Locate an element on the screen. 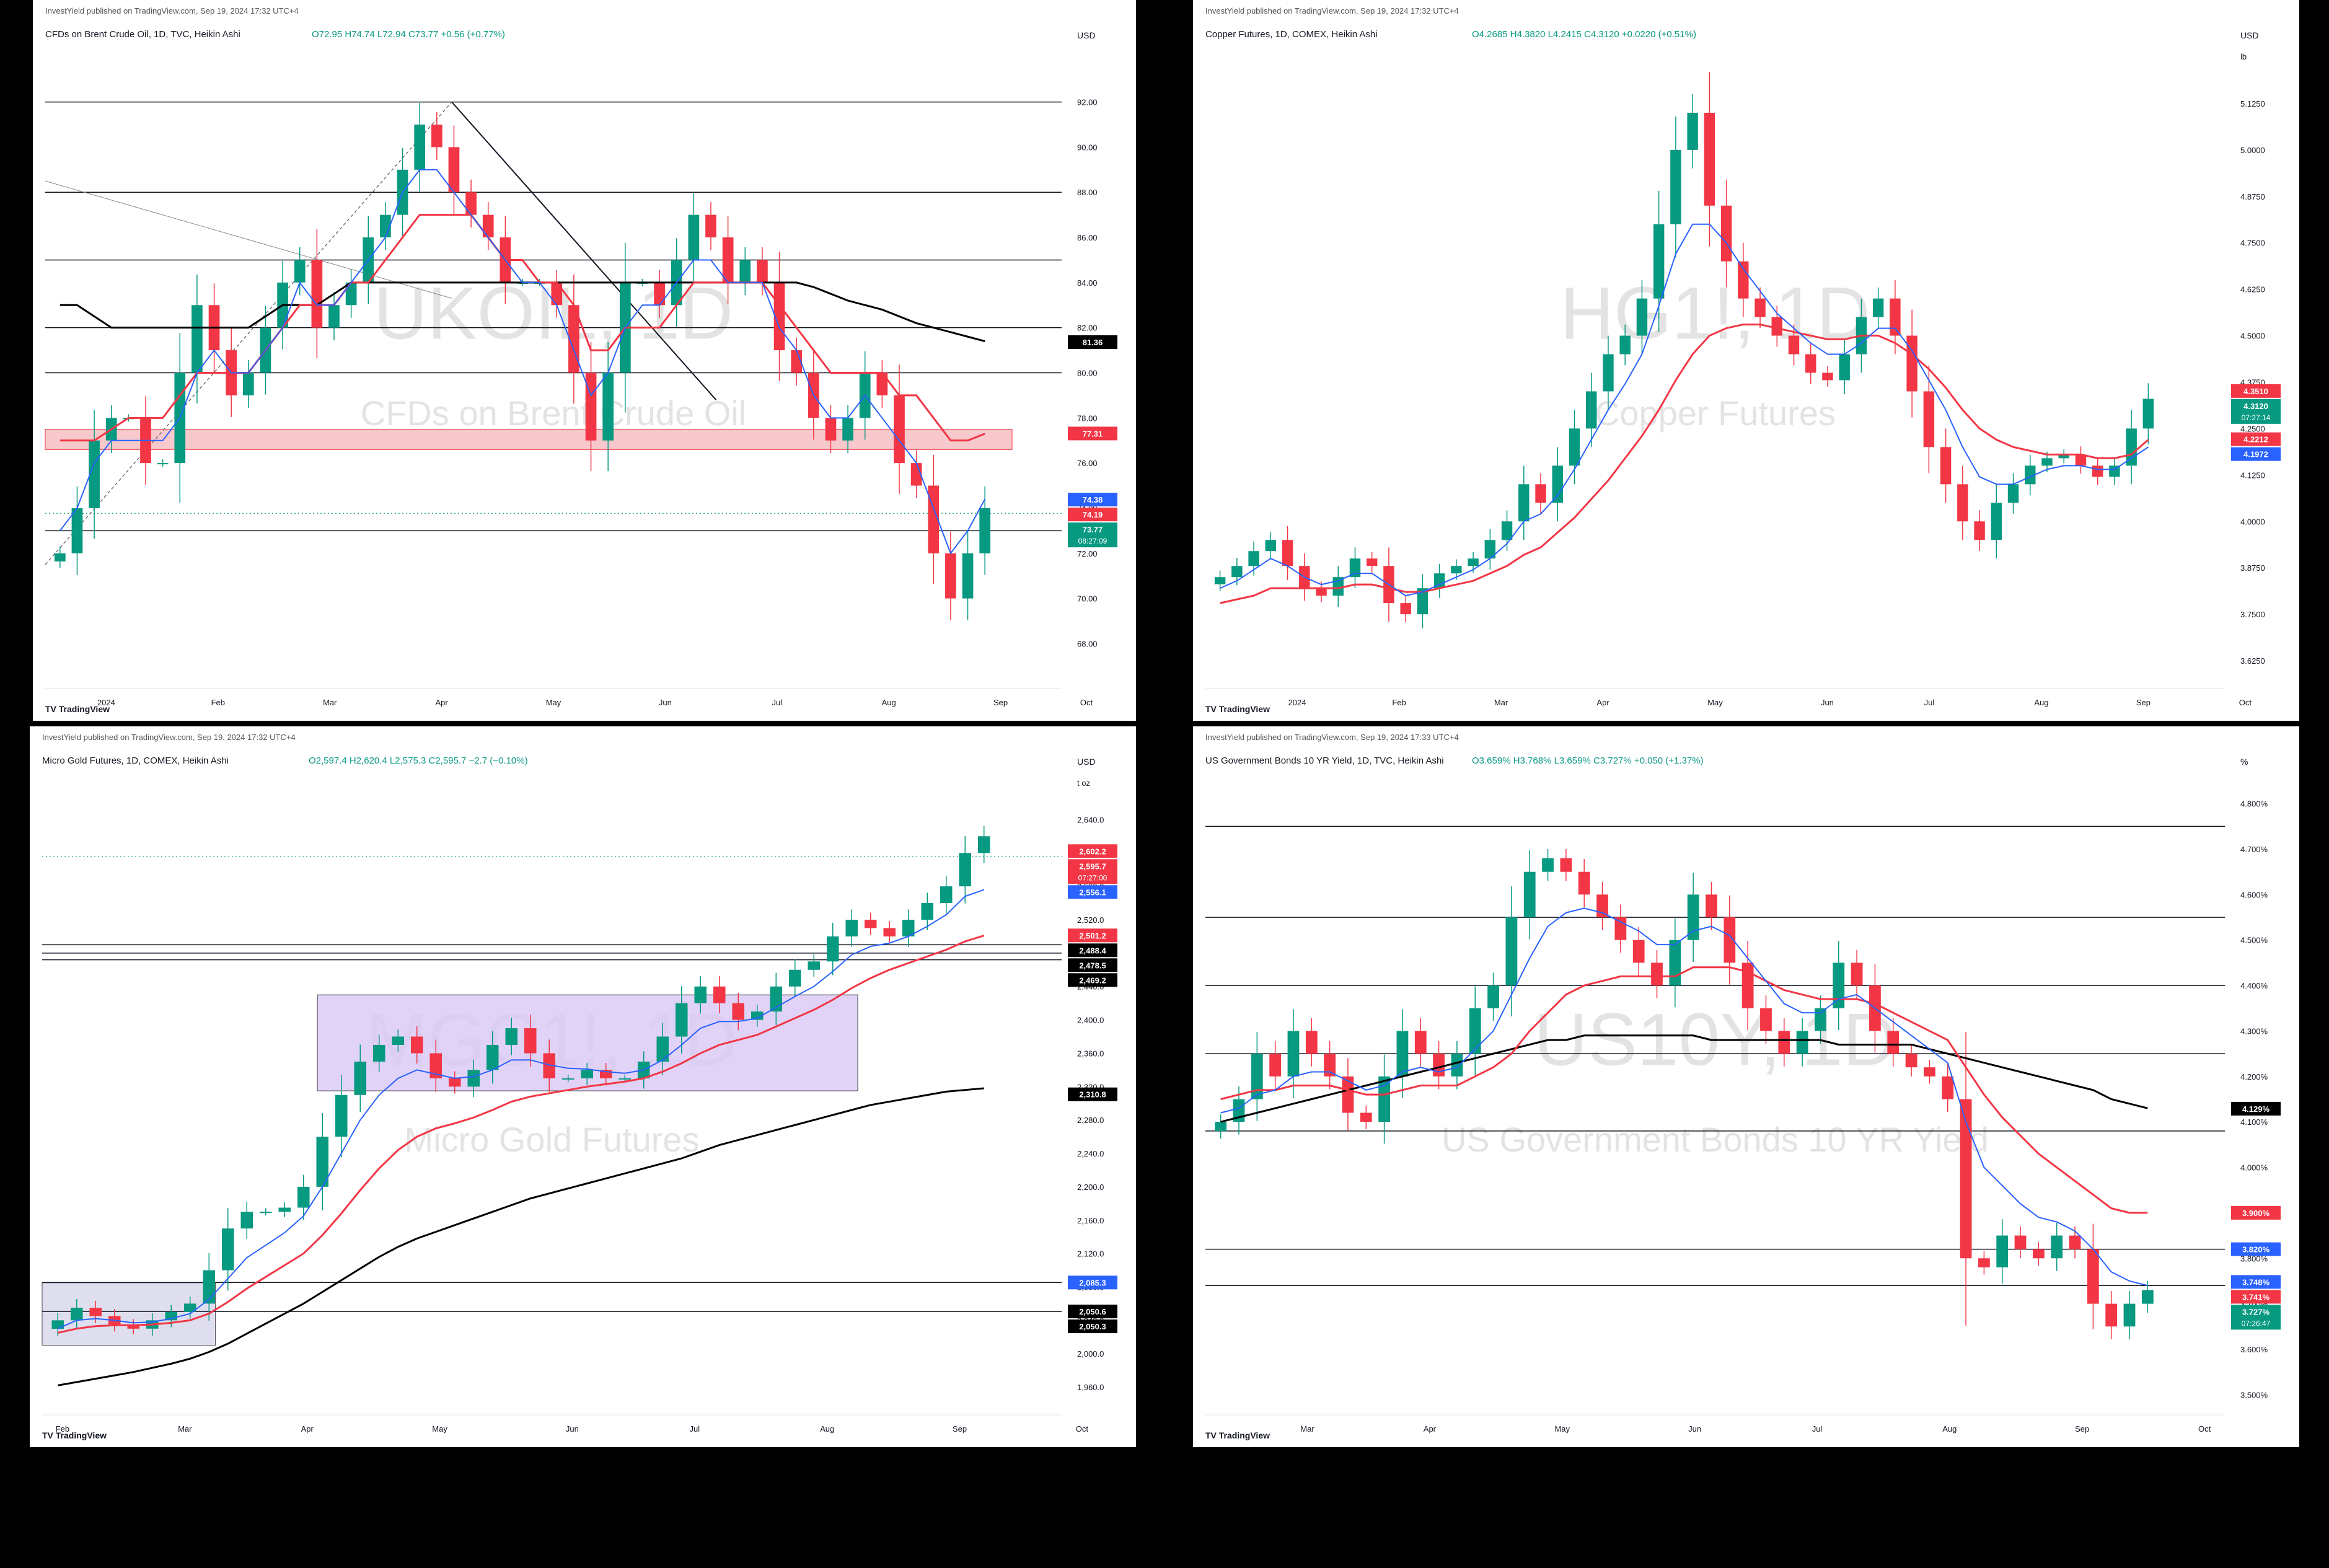 This screenshot has width=2329, height=1568. price-tag-label: 4.2212 is located at coordinates (2255, 439).